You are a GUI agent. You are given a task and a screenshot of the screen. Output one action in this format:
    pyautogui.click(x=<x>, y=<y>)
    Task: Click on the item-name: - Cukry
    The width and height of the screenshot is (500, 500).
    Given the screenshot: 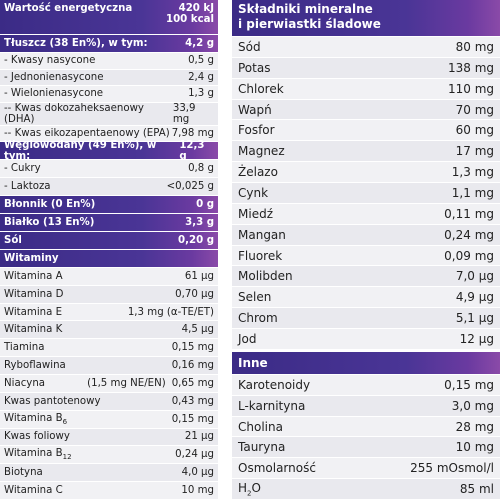 What is the action you would take?
    pyautogui.click(x=22, y=168)
    